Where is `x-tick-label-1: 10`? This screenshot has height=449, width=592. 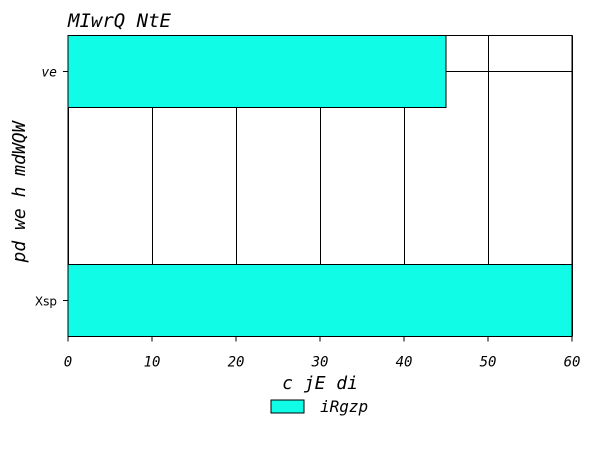 x-tick-label-1: 10 is located at coordinates (152, 363).